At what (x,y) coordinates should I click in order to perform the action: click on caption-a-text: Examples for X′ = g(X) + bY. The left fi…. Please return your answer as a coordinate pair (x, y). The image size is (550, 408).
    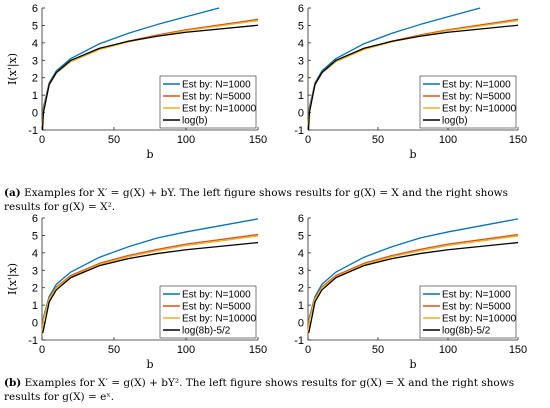
    Looking at the image, I should click on (256, 200).